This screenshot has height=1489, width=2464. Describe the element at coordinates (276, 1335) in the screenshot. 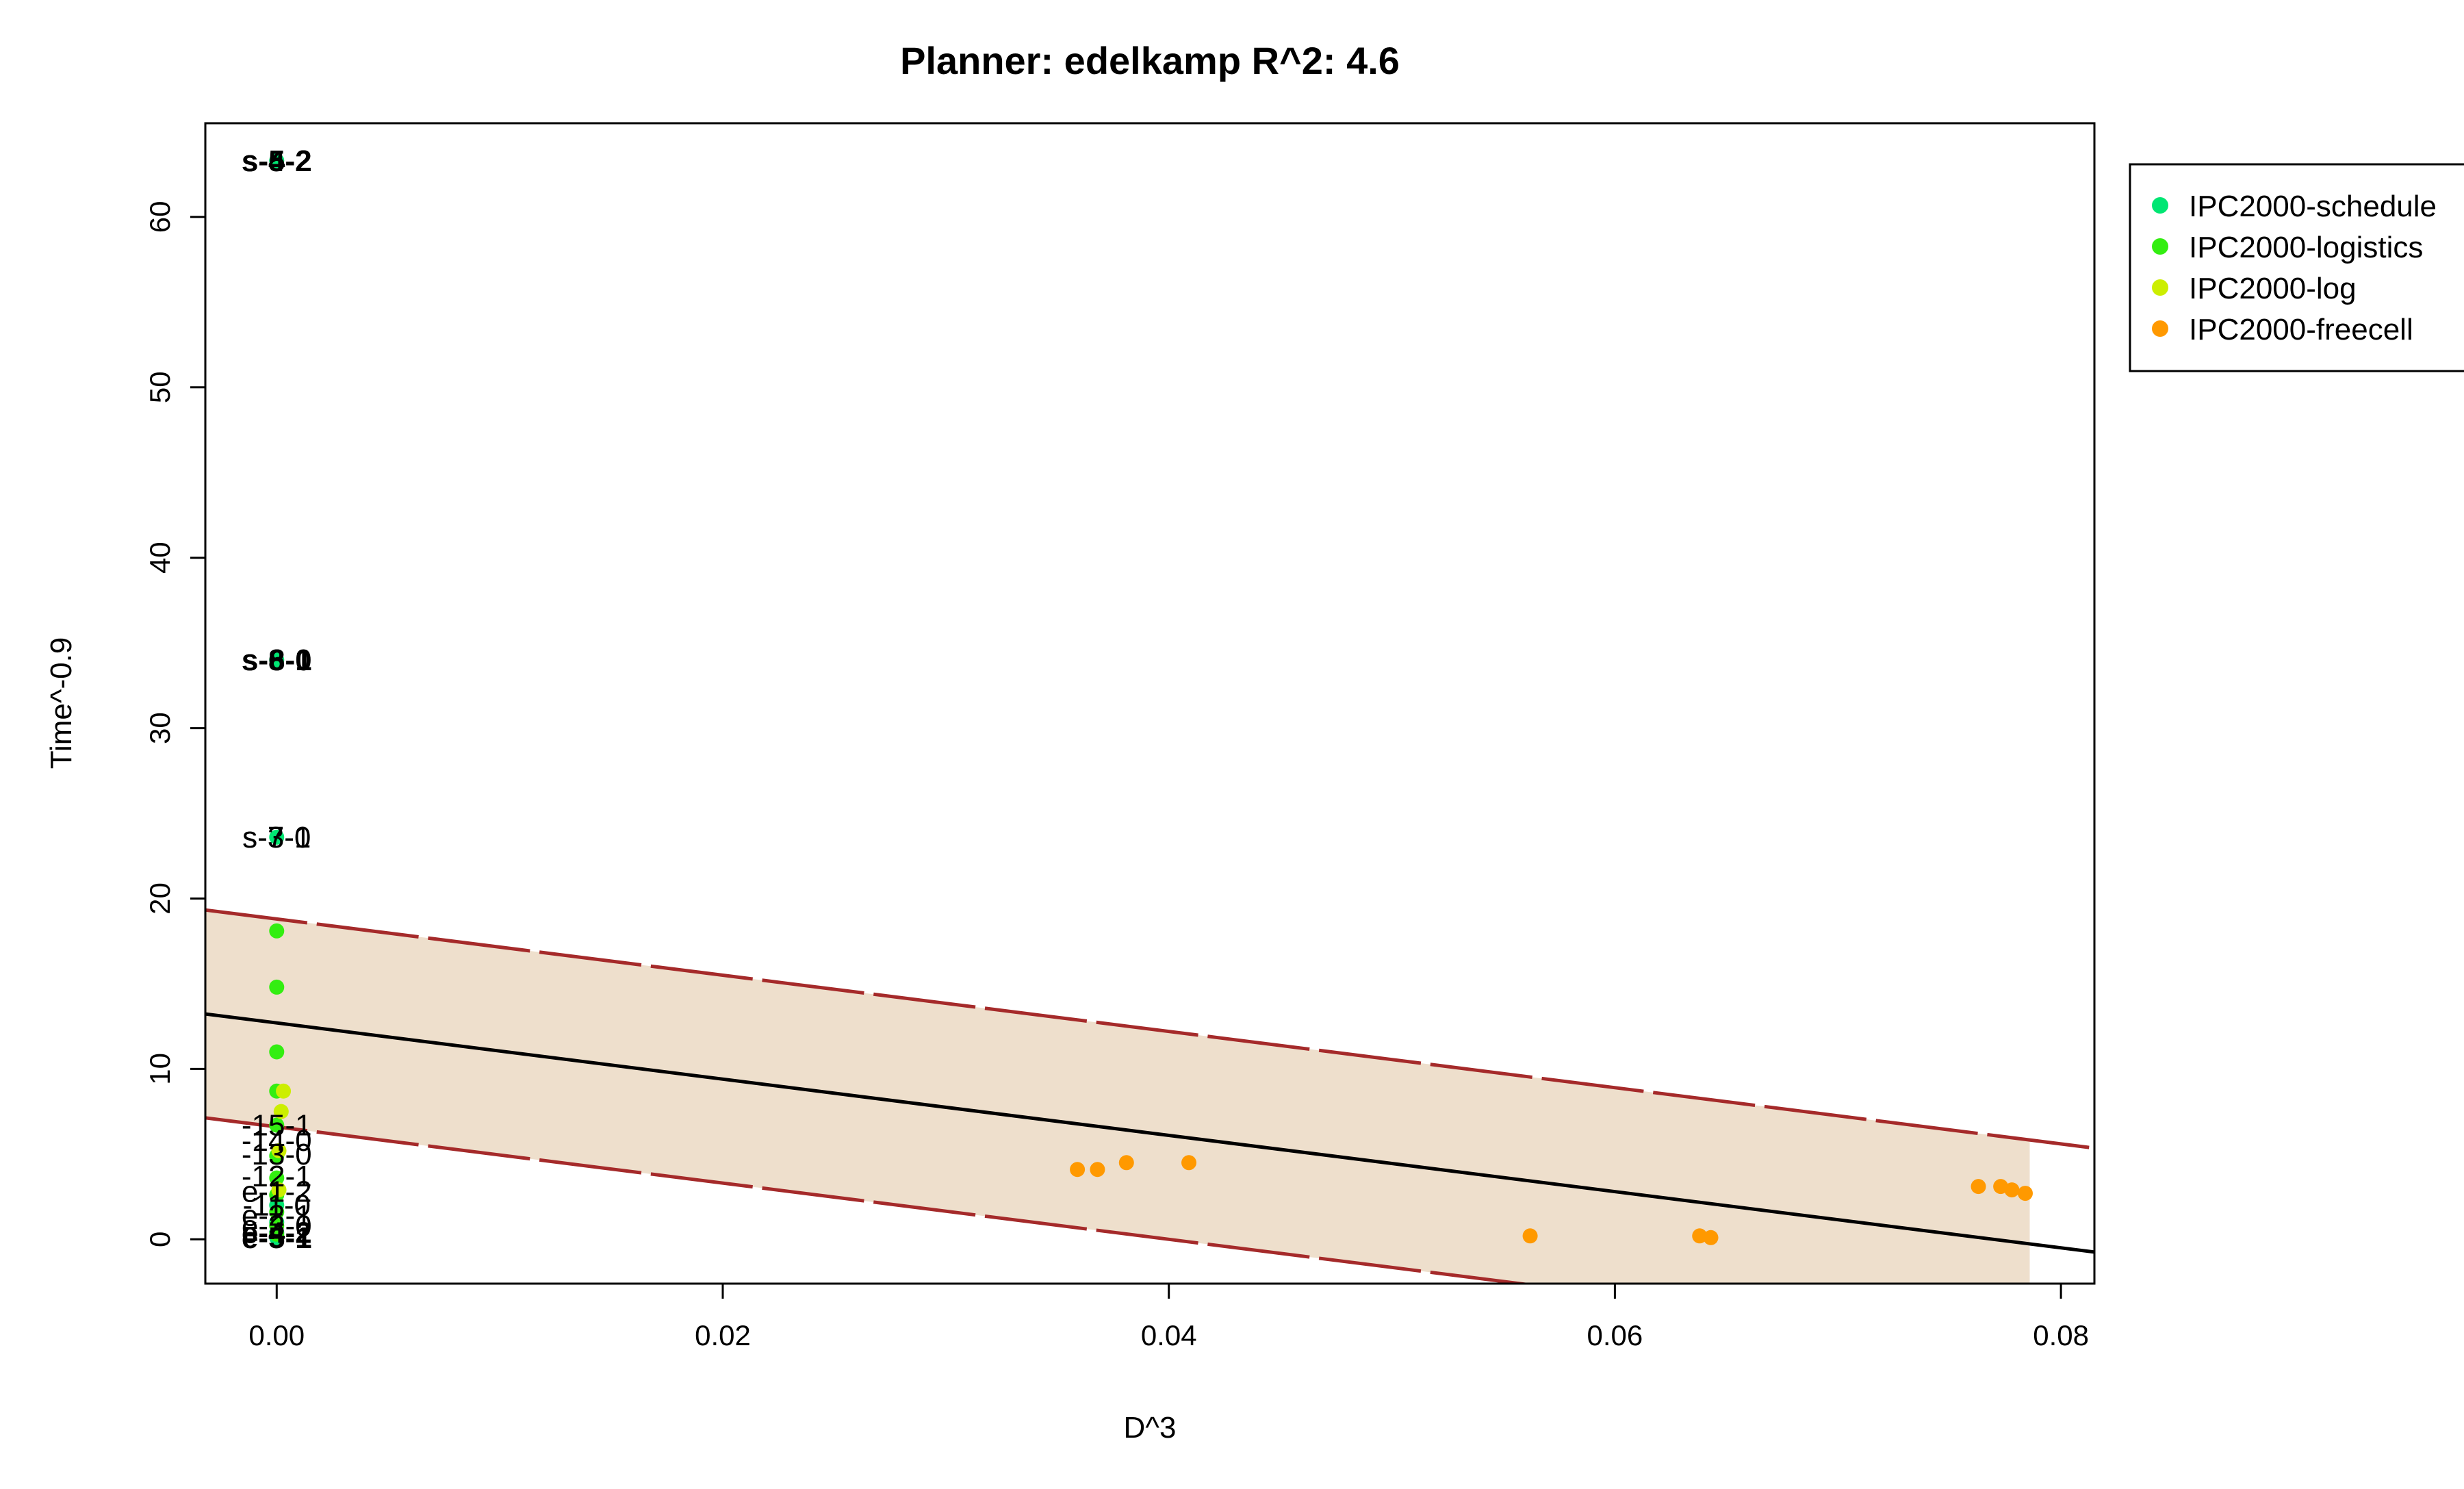

I see `x-tick-label: 0.00` at that location.